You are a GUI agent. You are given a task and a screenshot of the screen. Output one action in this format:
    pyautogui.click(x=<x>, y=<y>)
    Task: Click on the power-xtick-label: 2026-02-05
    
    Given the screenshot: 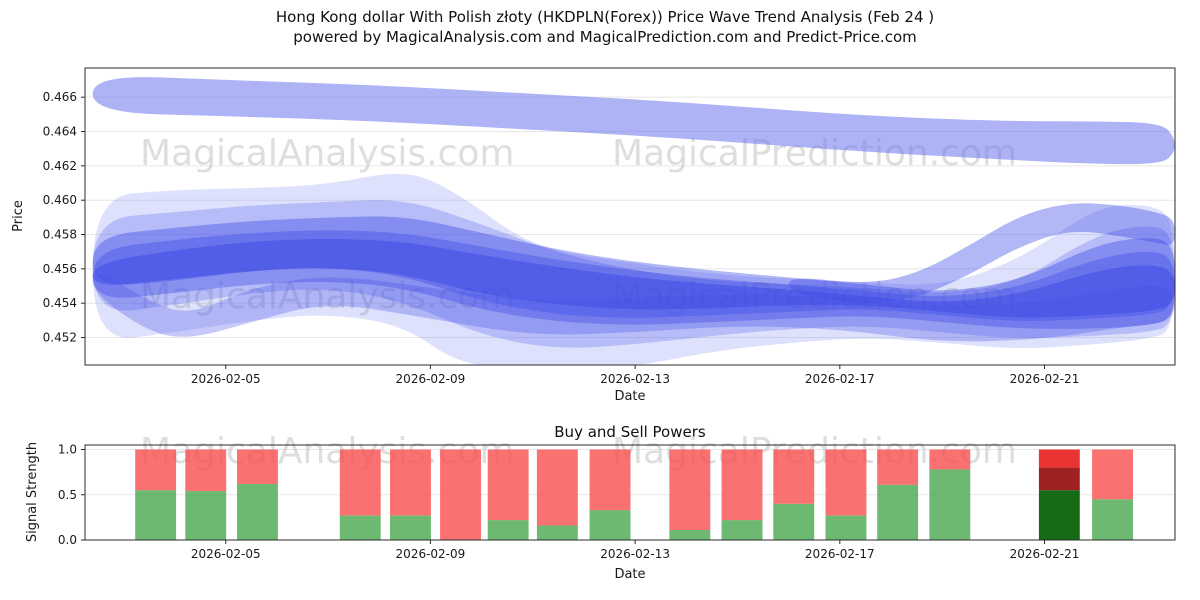 What is the action you would take?
    pyautogui.click(x=226, y=554)
    